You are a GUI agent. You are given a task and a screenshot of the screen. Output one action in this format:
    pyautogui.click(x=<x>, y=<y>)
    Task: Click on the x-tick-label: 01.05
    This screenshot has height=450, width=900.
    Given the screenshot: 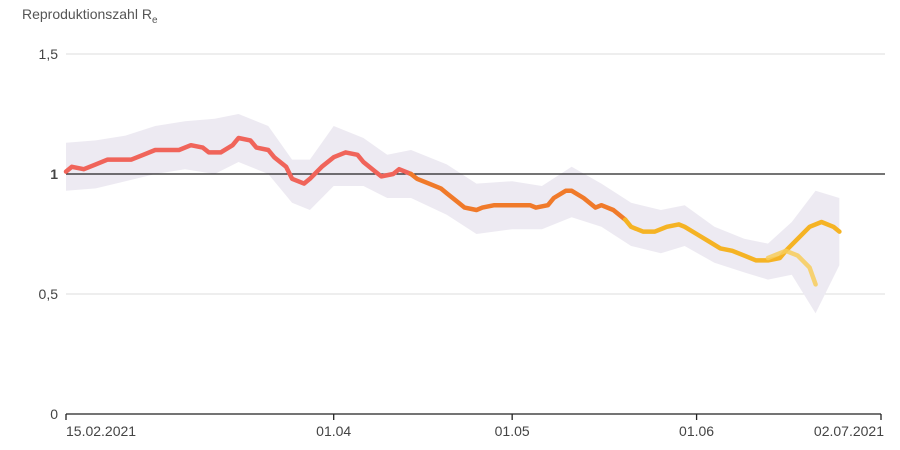 What is the action you would take?
    pyautogui.click(x=512, y=431)
    